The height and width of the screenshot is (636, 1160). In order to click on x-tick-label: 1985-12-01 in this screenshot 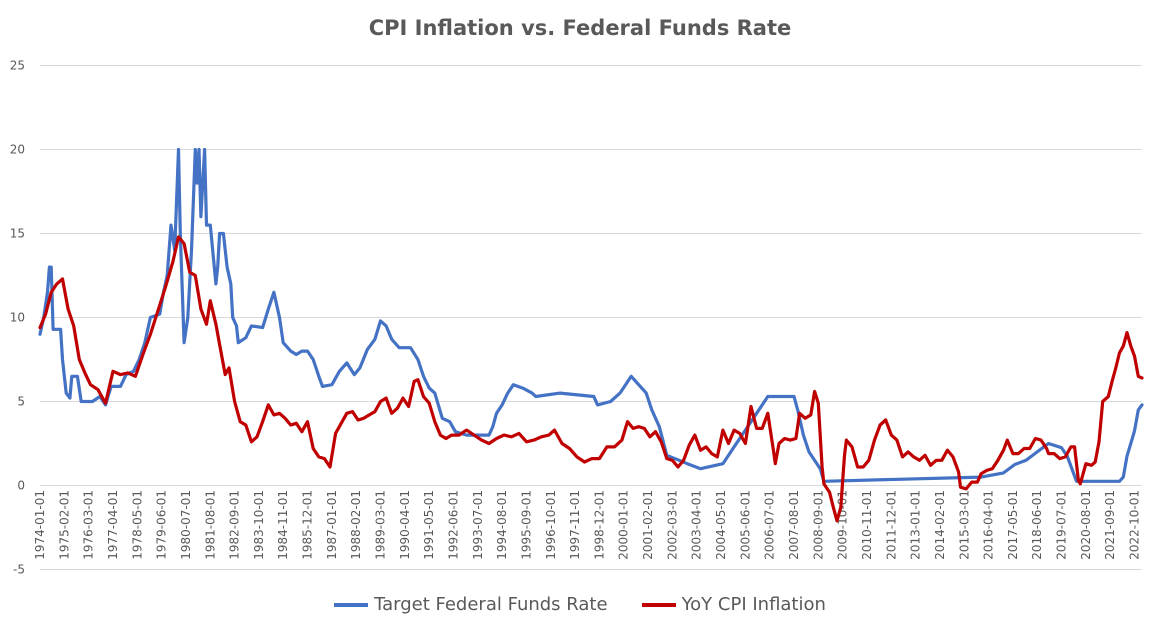, I will do `click(308, 525)`.